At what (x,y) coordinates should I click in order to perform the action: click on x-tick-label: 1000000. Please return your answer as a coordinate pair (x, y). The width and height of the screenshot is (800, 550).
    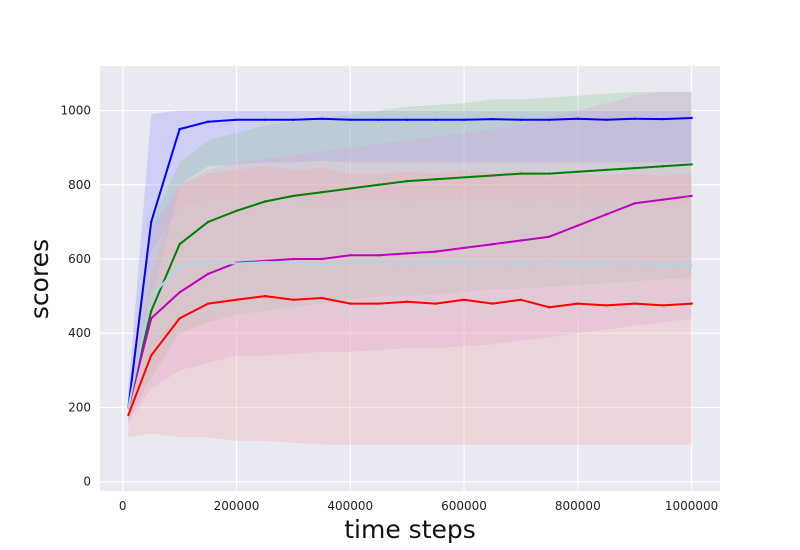
    Looking at the image, I should click on (691, 506).